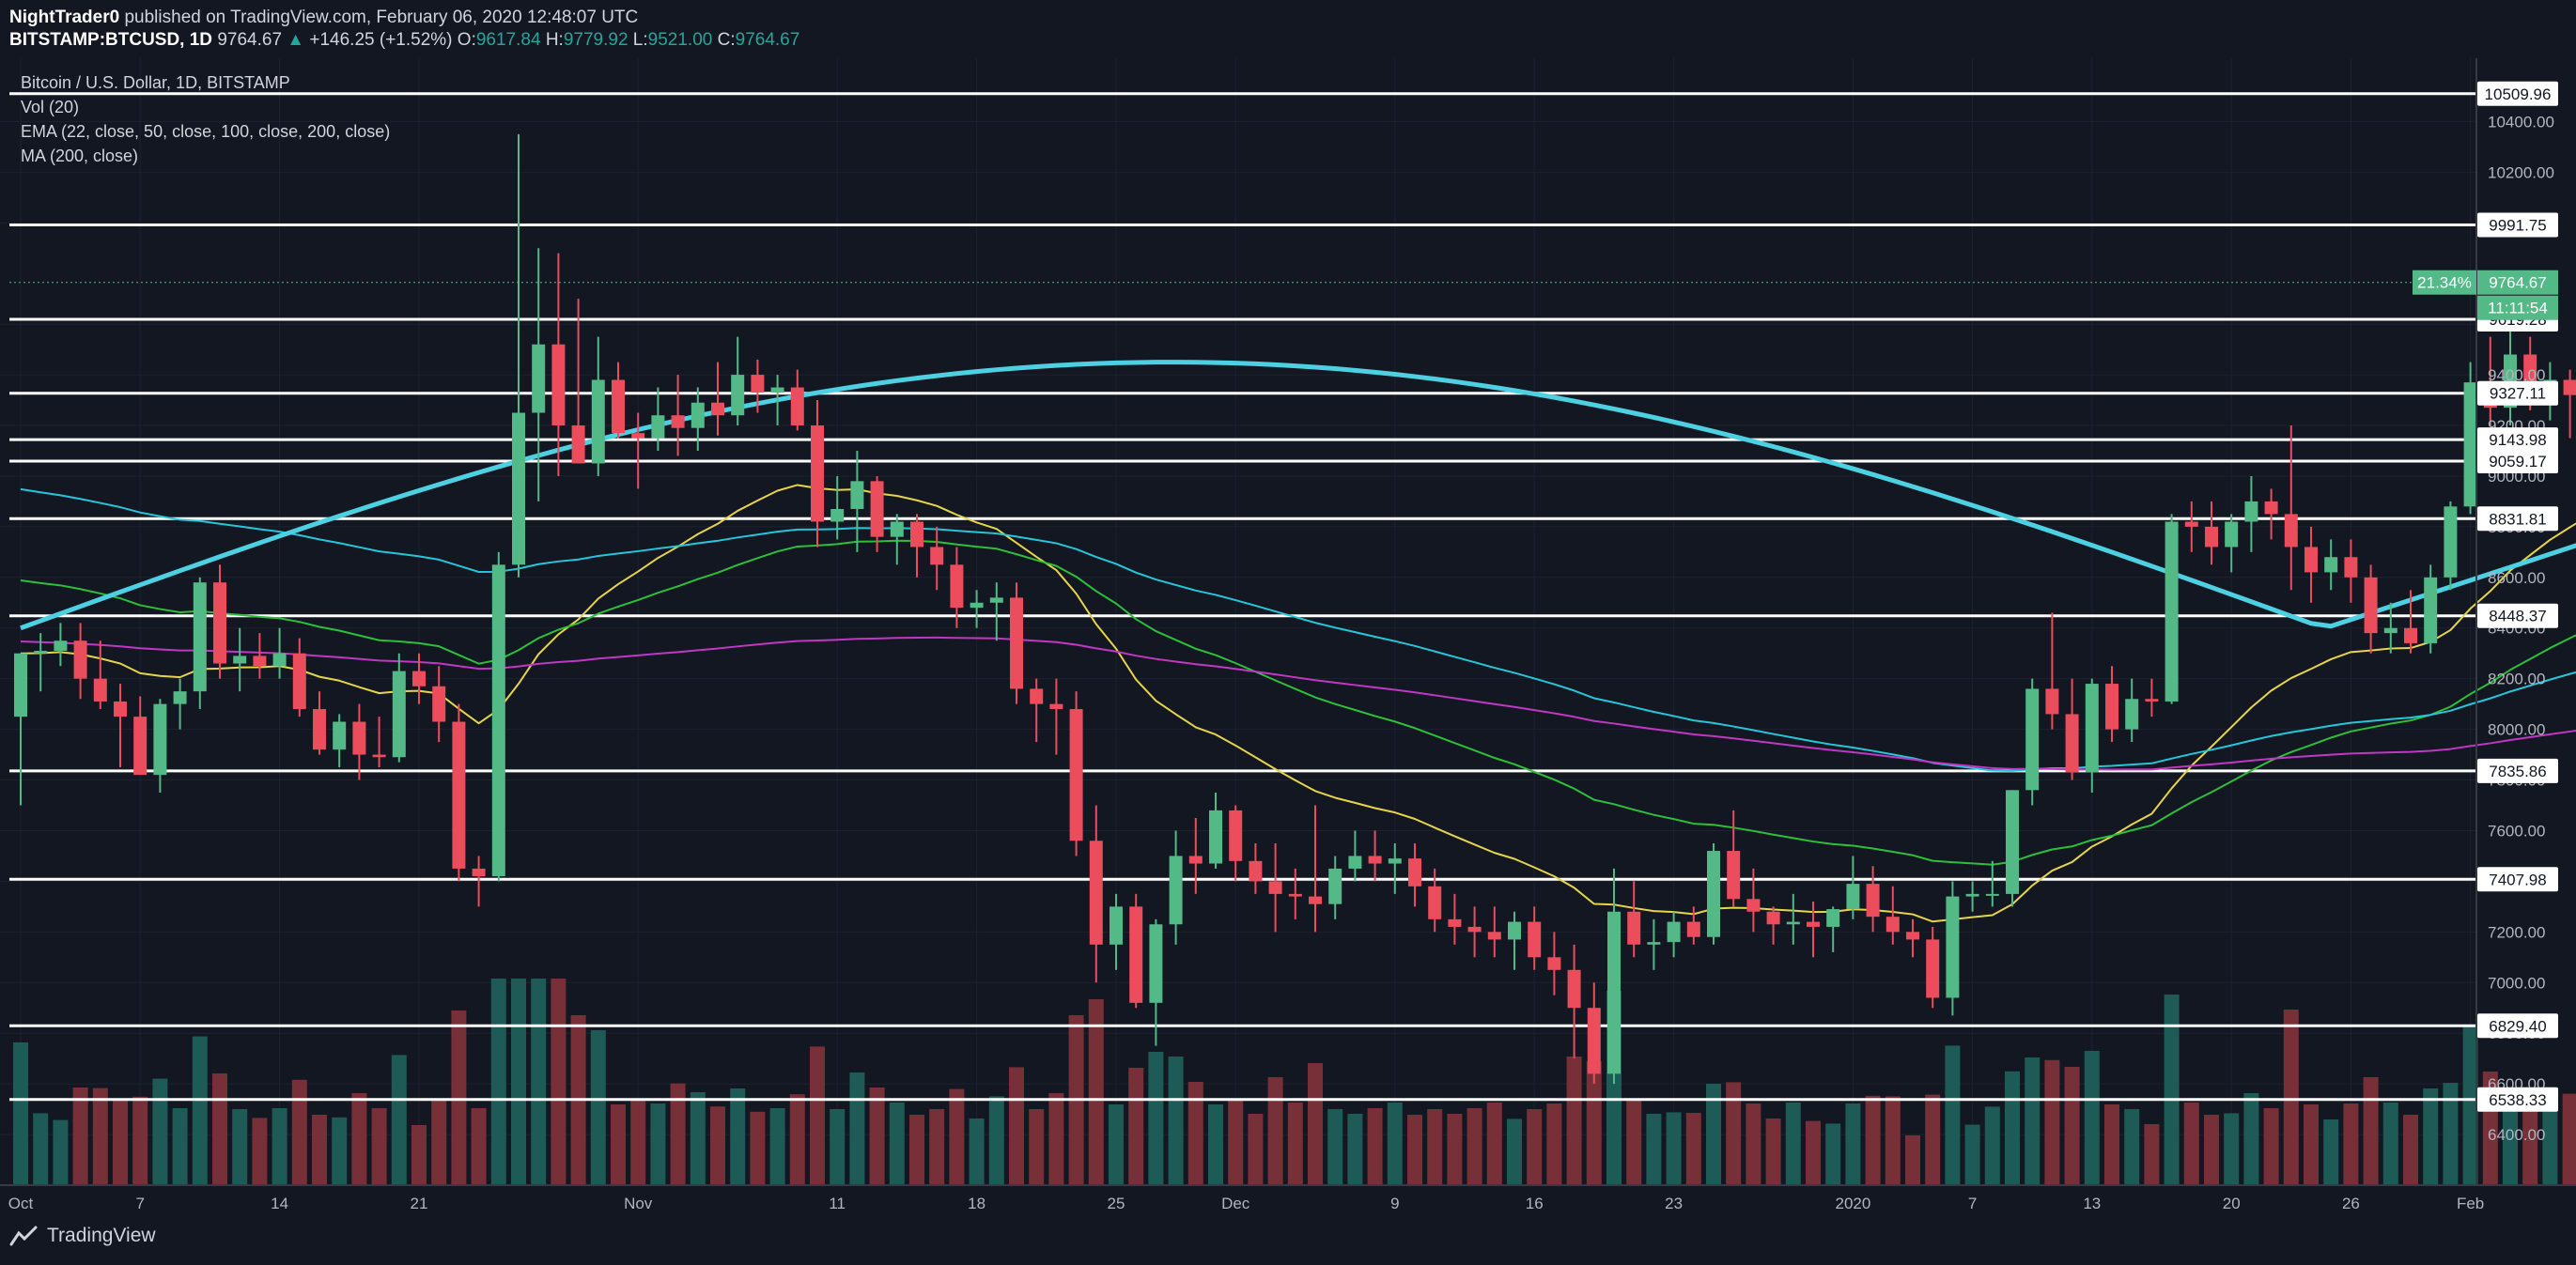  Describe the element at coordinates (82, 1236) in the screenshot. I see `tradingview-logo: TradingView` at that location.